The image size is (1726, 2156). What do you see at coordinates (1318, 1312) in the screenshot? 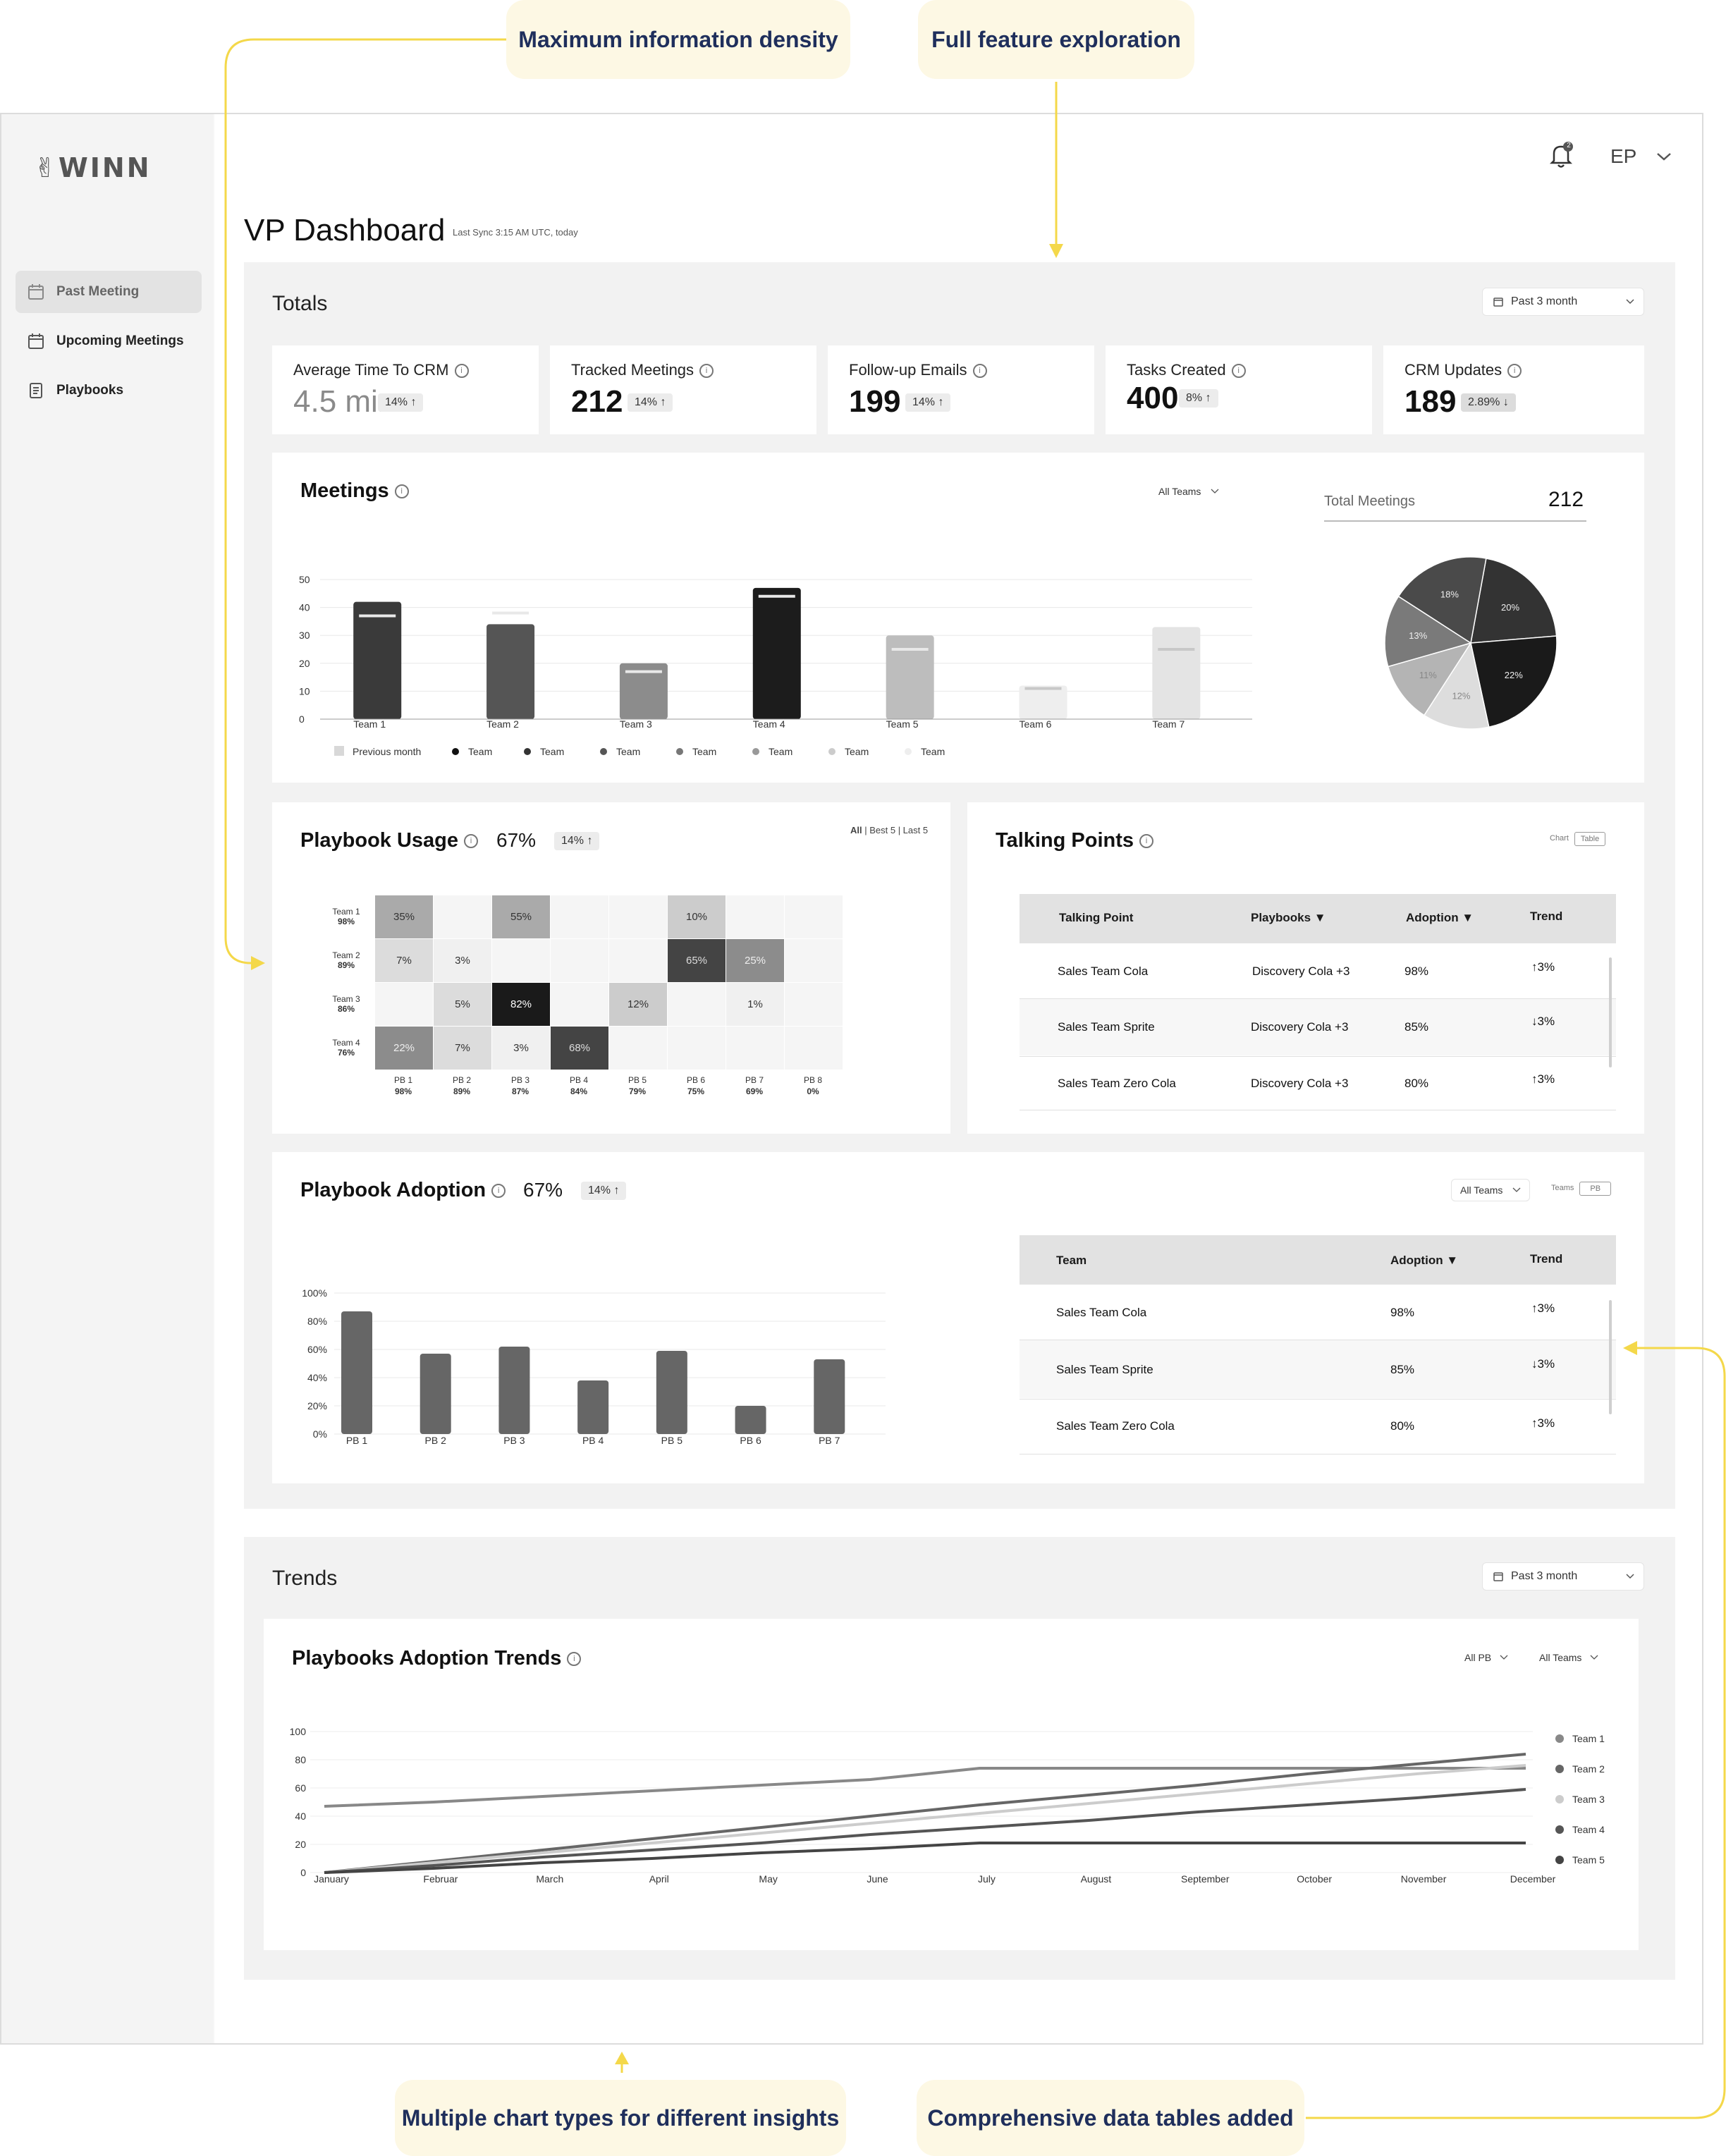
I see `table-row: Sales Team Cola 98% ↑3%` at bounding box center [1318, 1312].